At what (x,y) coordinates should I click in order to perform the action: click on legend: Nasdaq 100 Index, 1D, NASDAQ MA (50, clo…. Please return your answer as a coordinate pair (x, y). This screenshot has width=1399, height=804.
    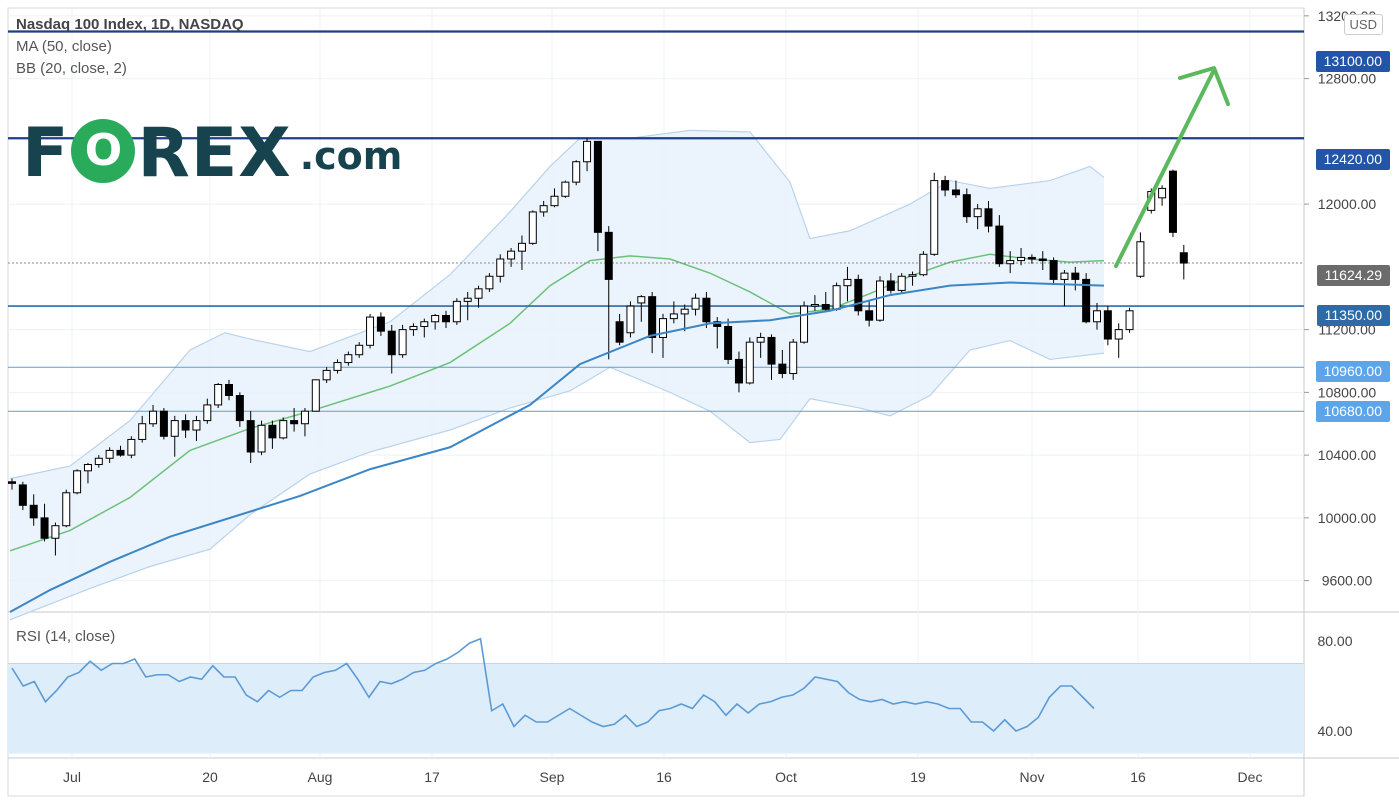
    Looking at the image, I should click on (130, 47).